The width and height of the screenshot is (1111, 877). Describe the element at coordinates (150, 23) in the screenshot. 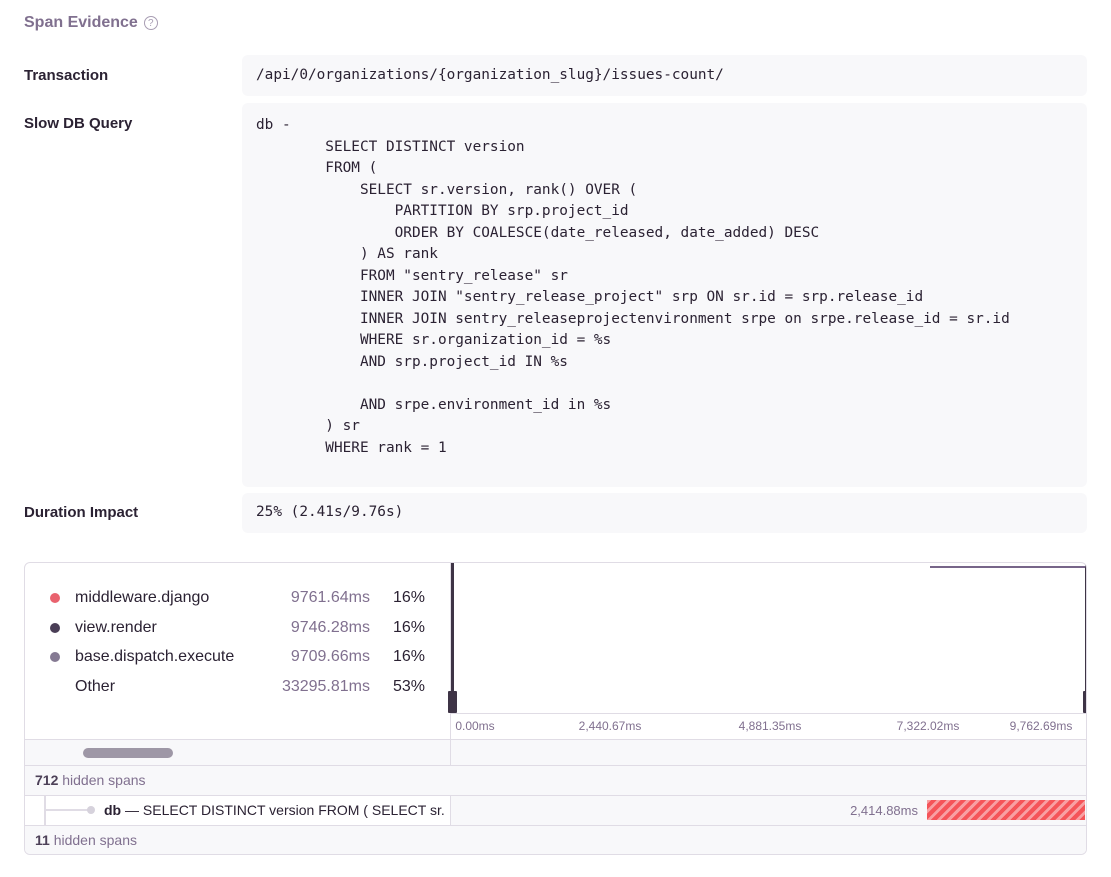

I see `help-icon: ?` at that location.